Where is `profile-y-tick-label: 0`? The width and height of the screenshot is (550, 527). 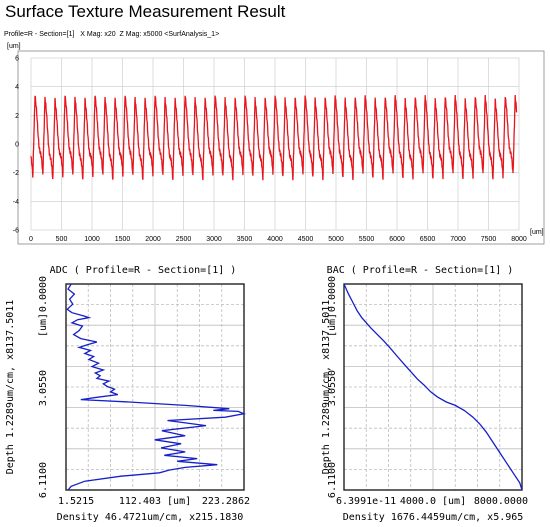 profile-y-tick-label: 0 is located at coordinates (17, 145).